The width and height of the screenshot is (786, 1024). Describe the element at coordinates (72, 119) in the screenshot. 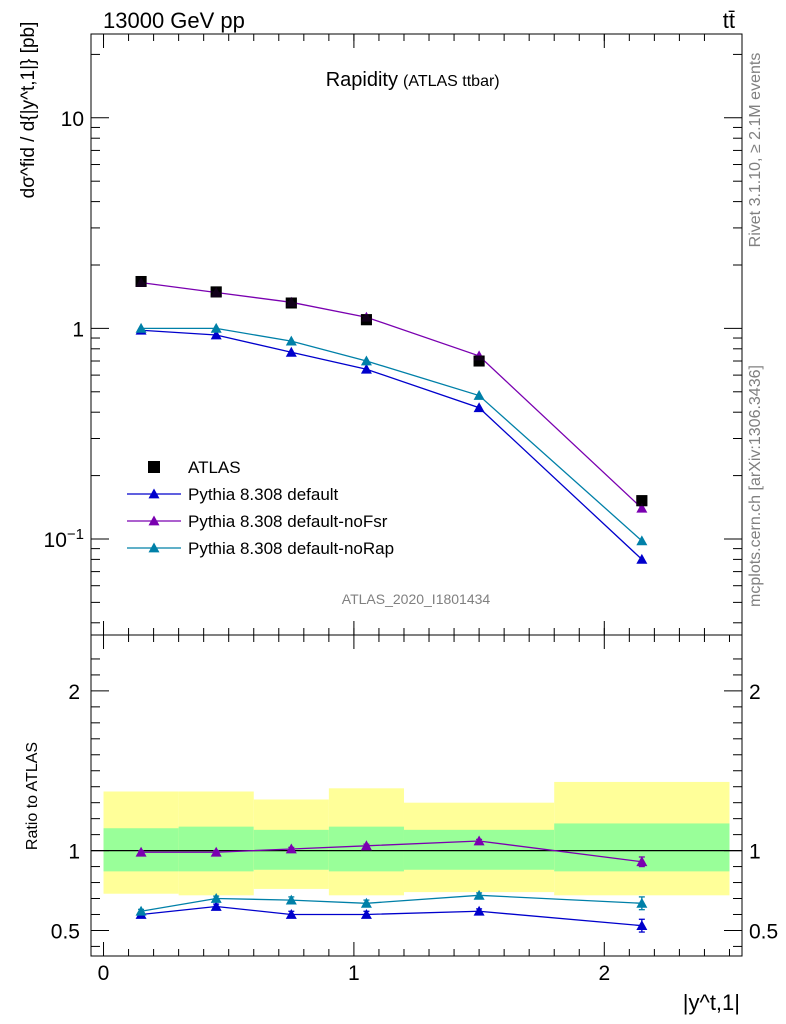

I see `y-tick-label: 10` at that location.